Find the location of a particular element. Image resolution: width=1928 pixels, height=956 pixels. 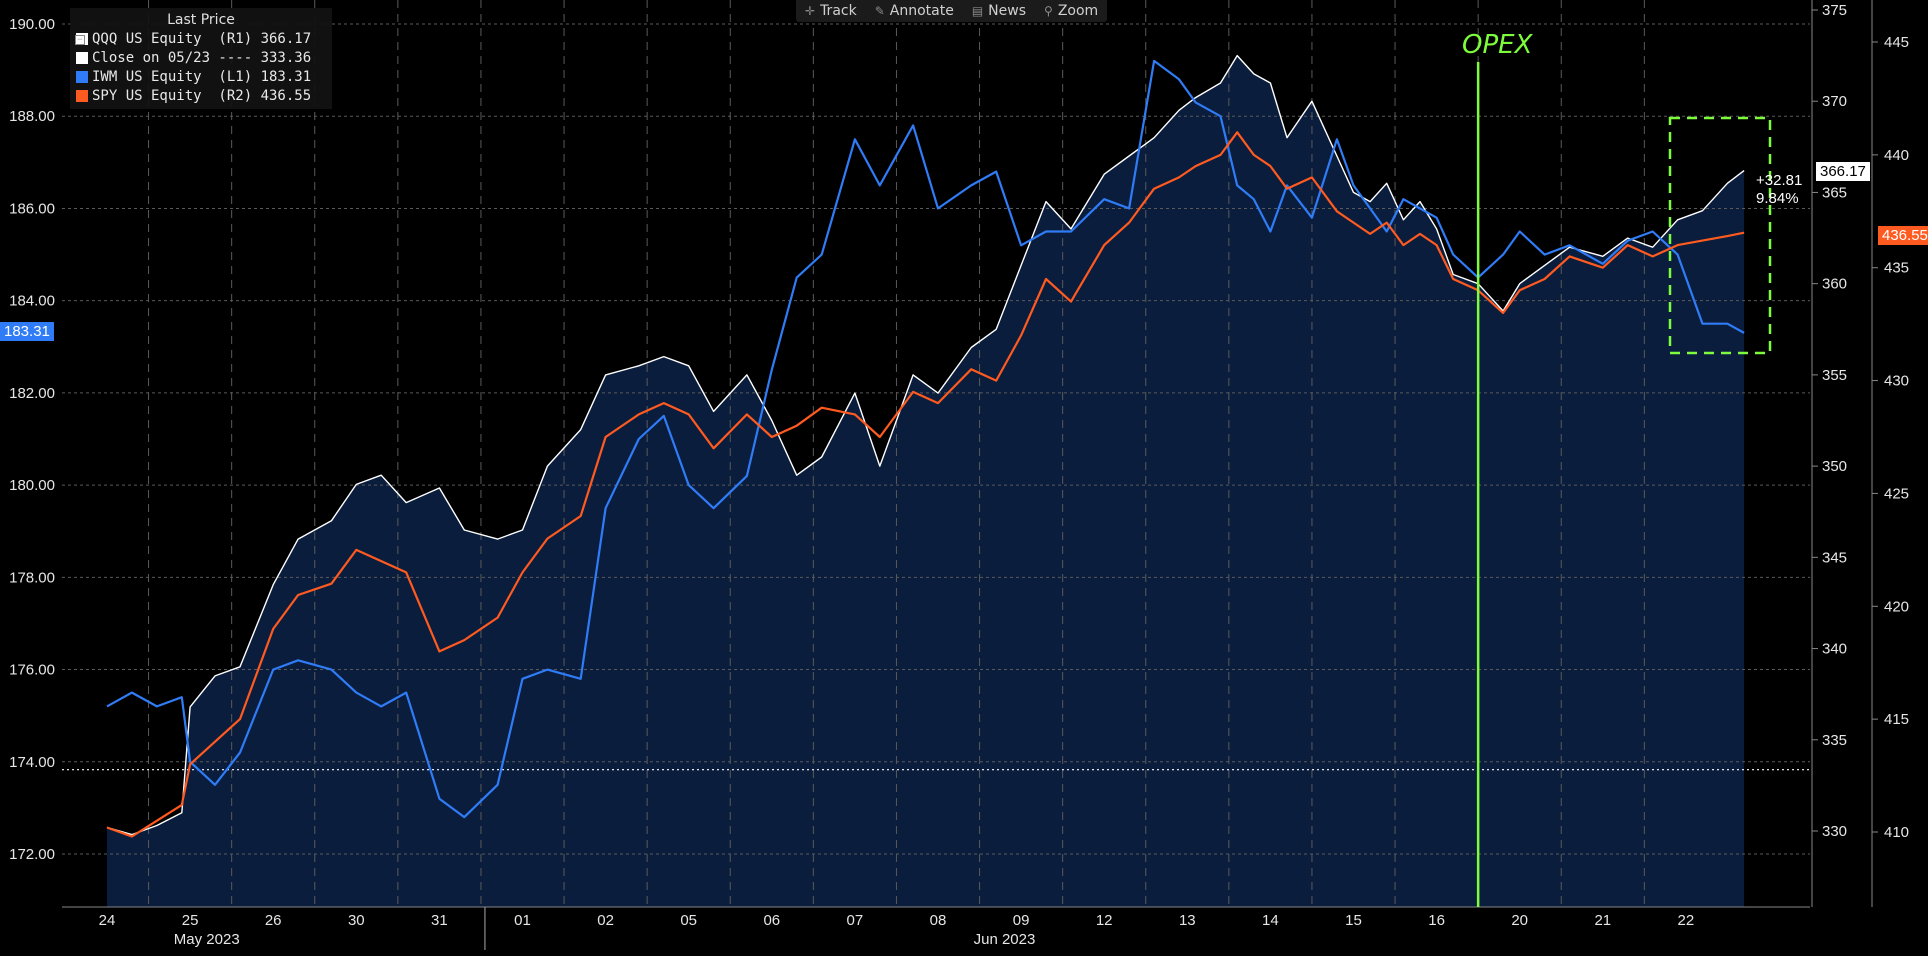

r2-tick-5: 435 is located at coordinates (1896, 268).